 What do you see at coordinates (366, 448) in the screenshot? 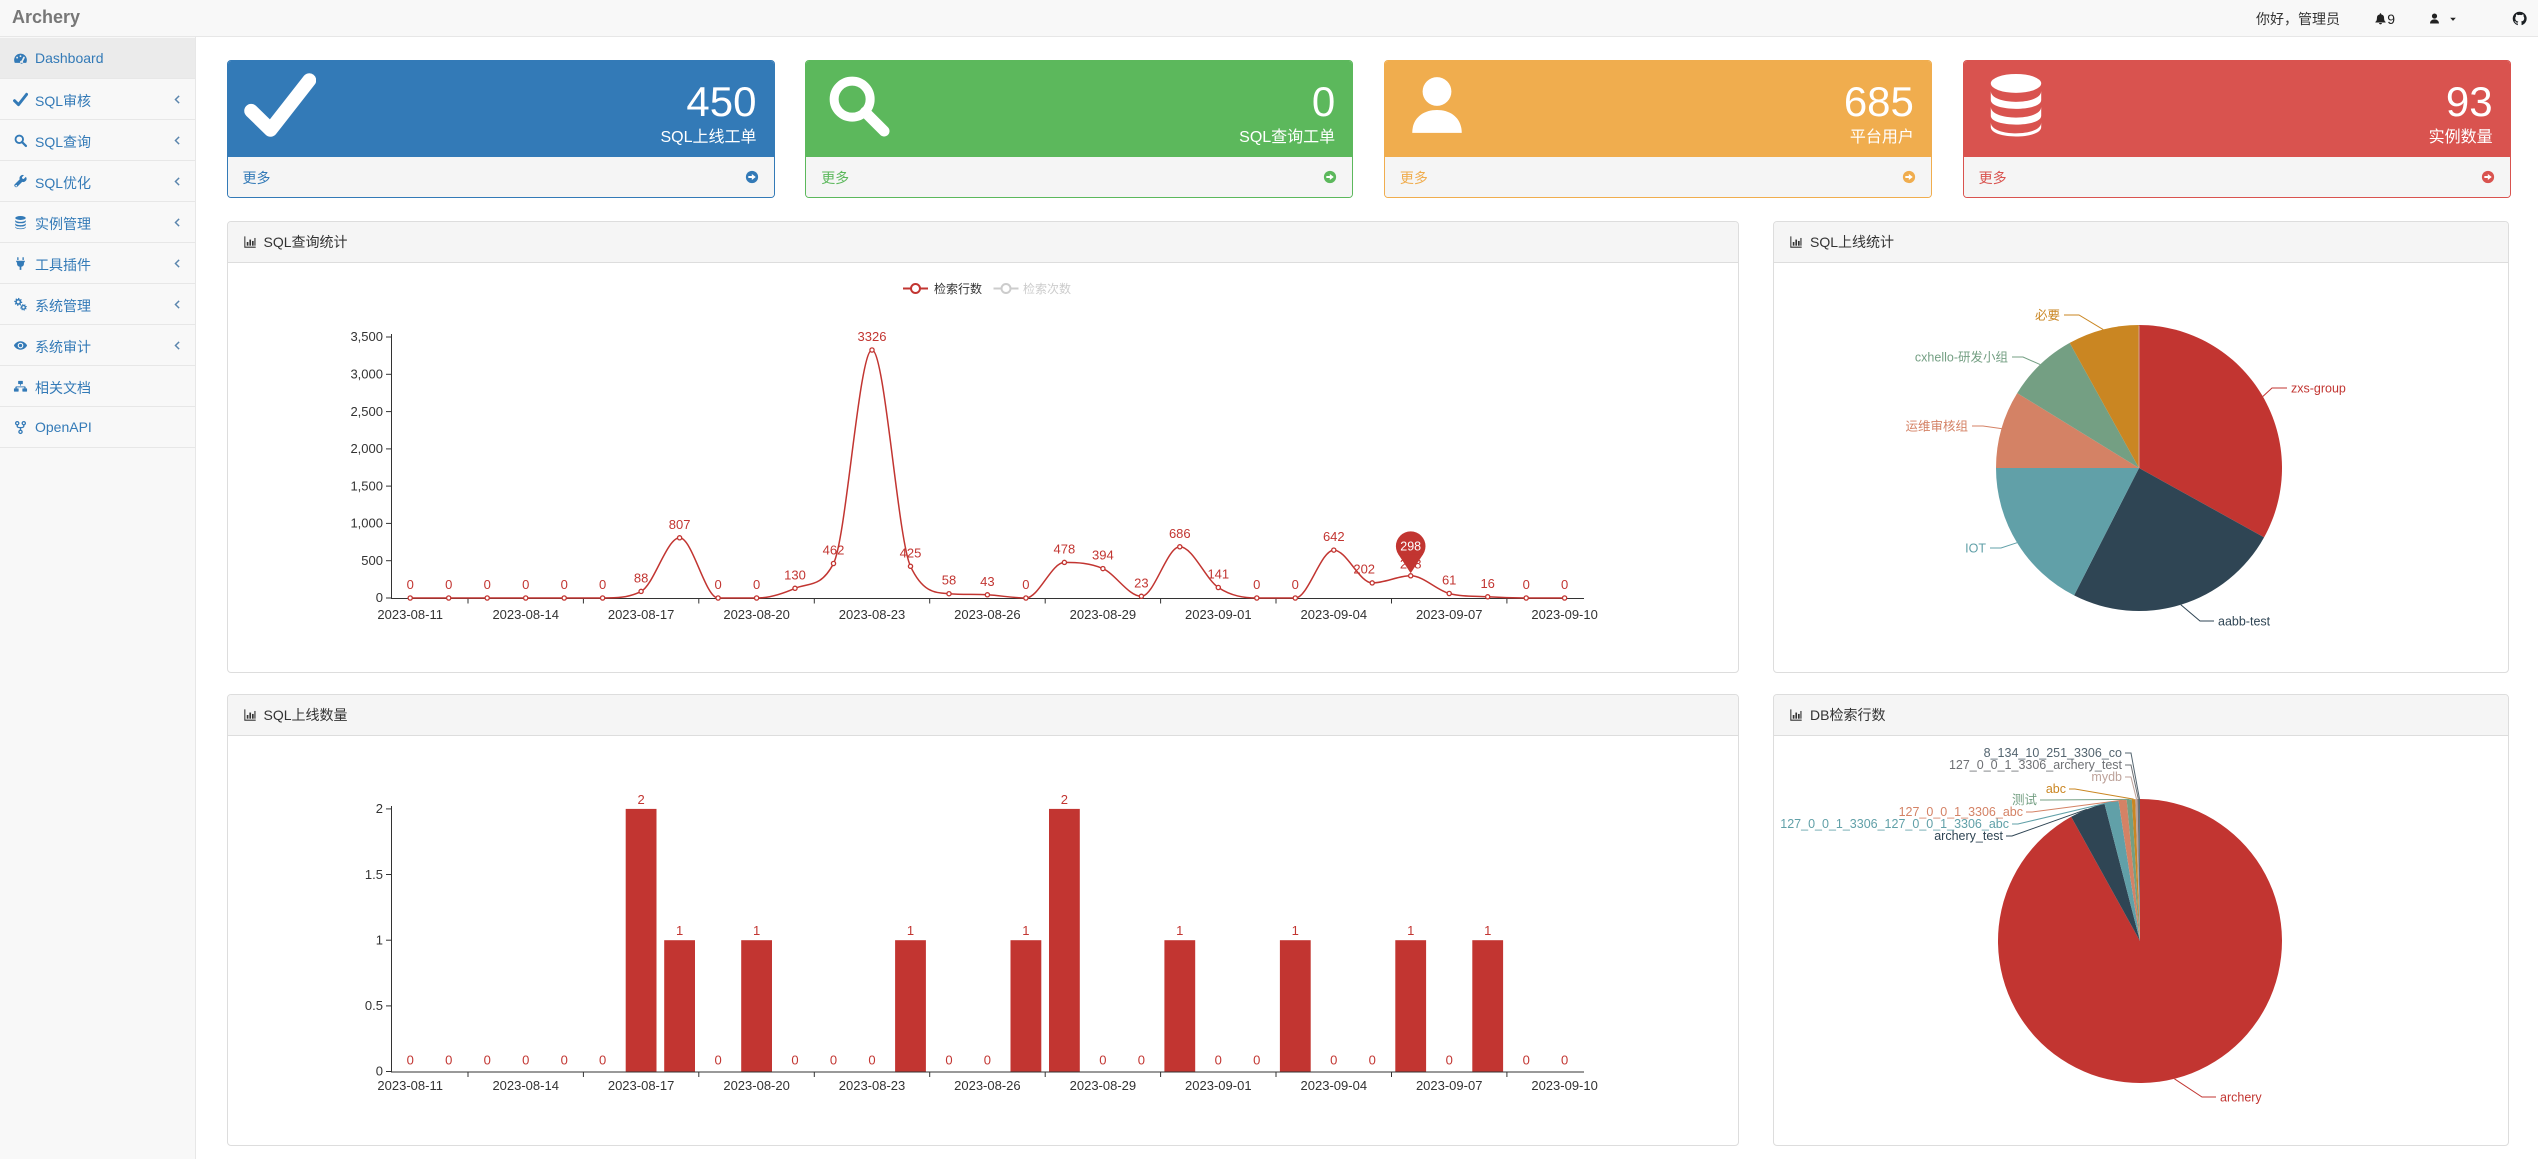
I see `svg-text: 2,000` at bounding box center [366, 448].